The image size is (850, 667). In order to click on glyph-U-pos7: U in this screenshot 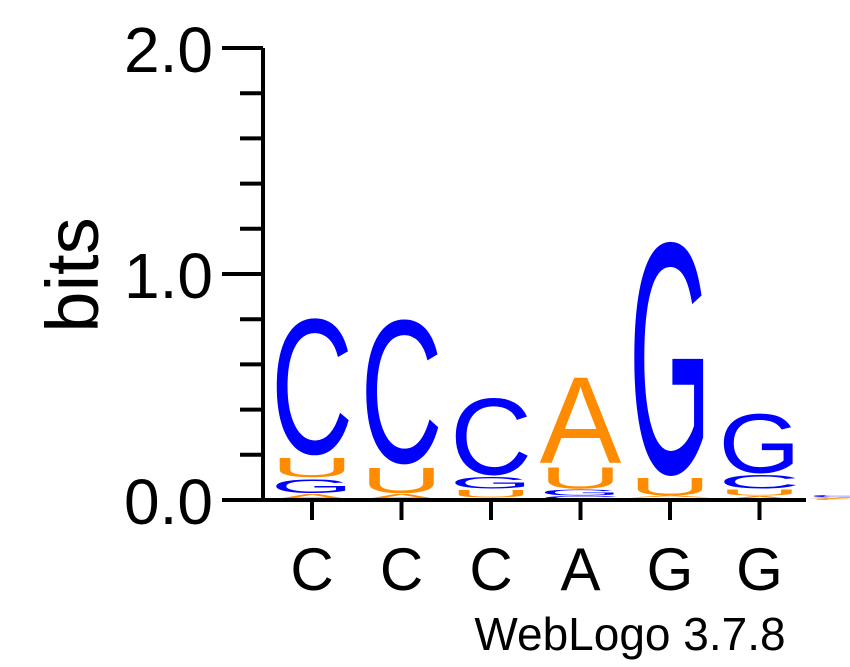, I will do `click(829, 500)`.